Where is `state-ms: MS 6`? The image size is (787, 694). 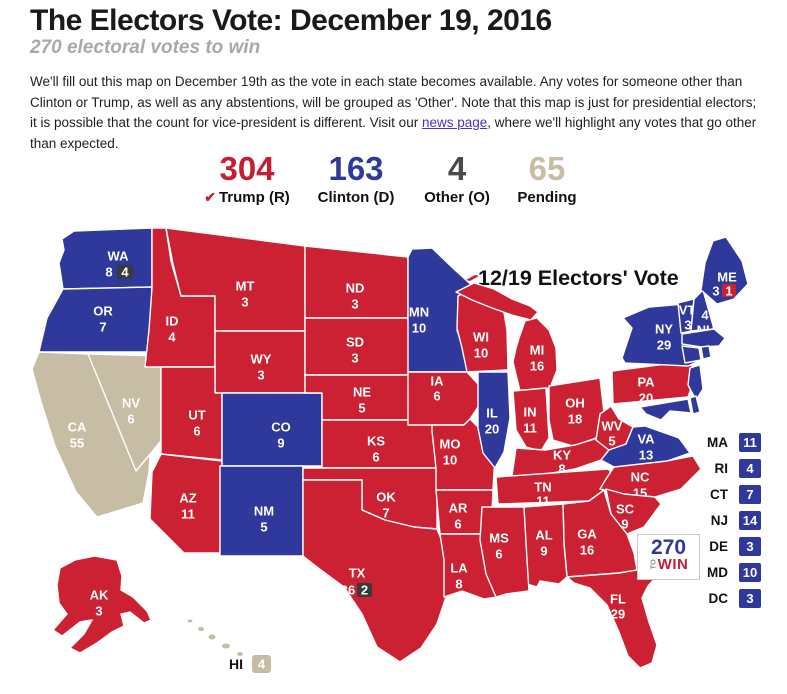
state-ms: MS 6 is located at coordinates (504, 552).